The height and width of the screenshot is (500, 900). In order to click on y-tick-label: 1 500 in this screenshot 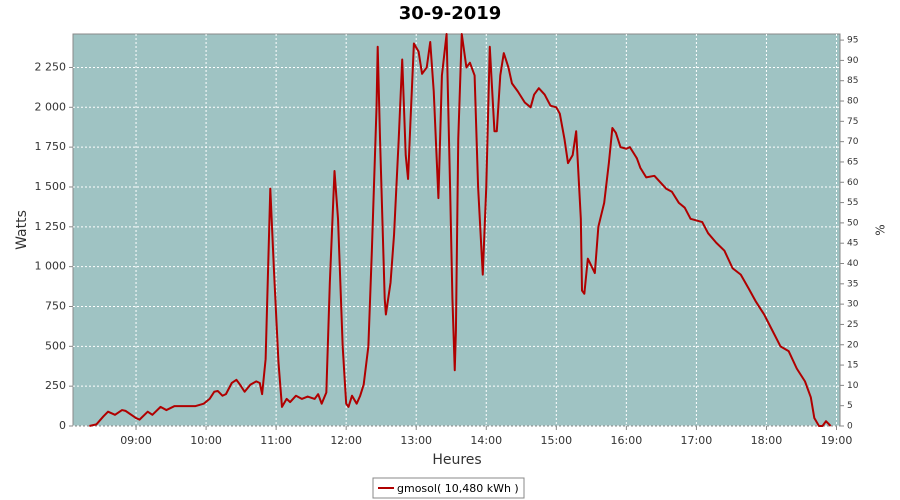, I will do `click(51, 186)`.